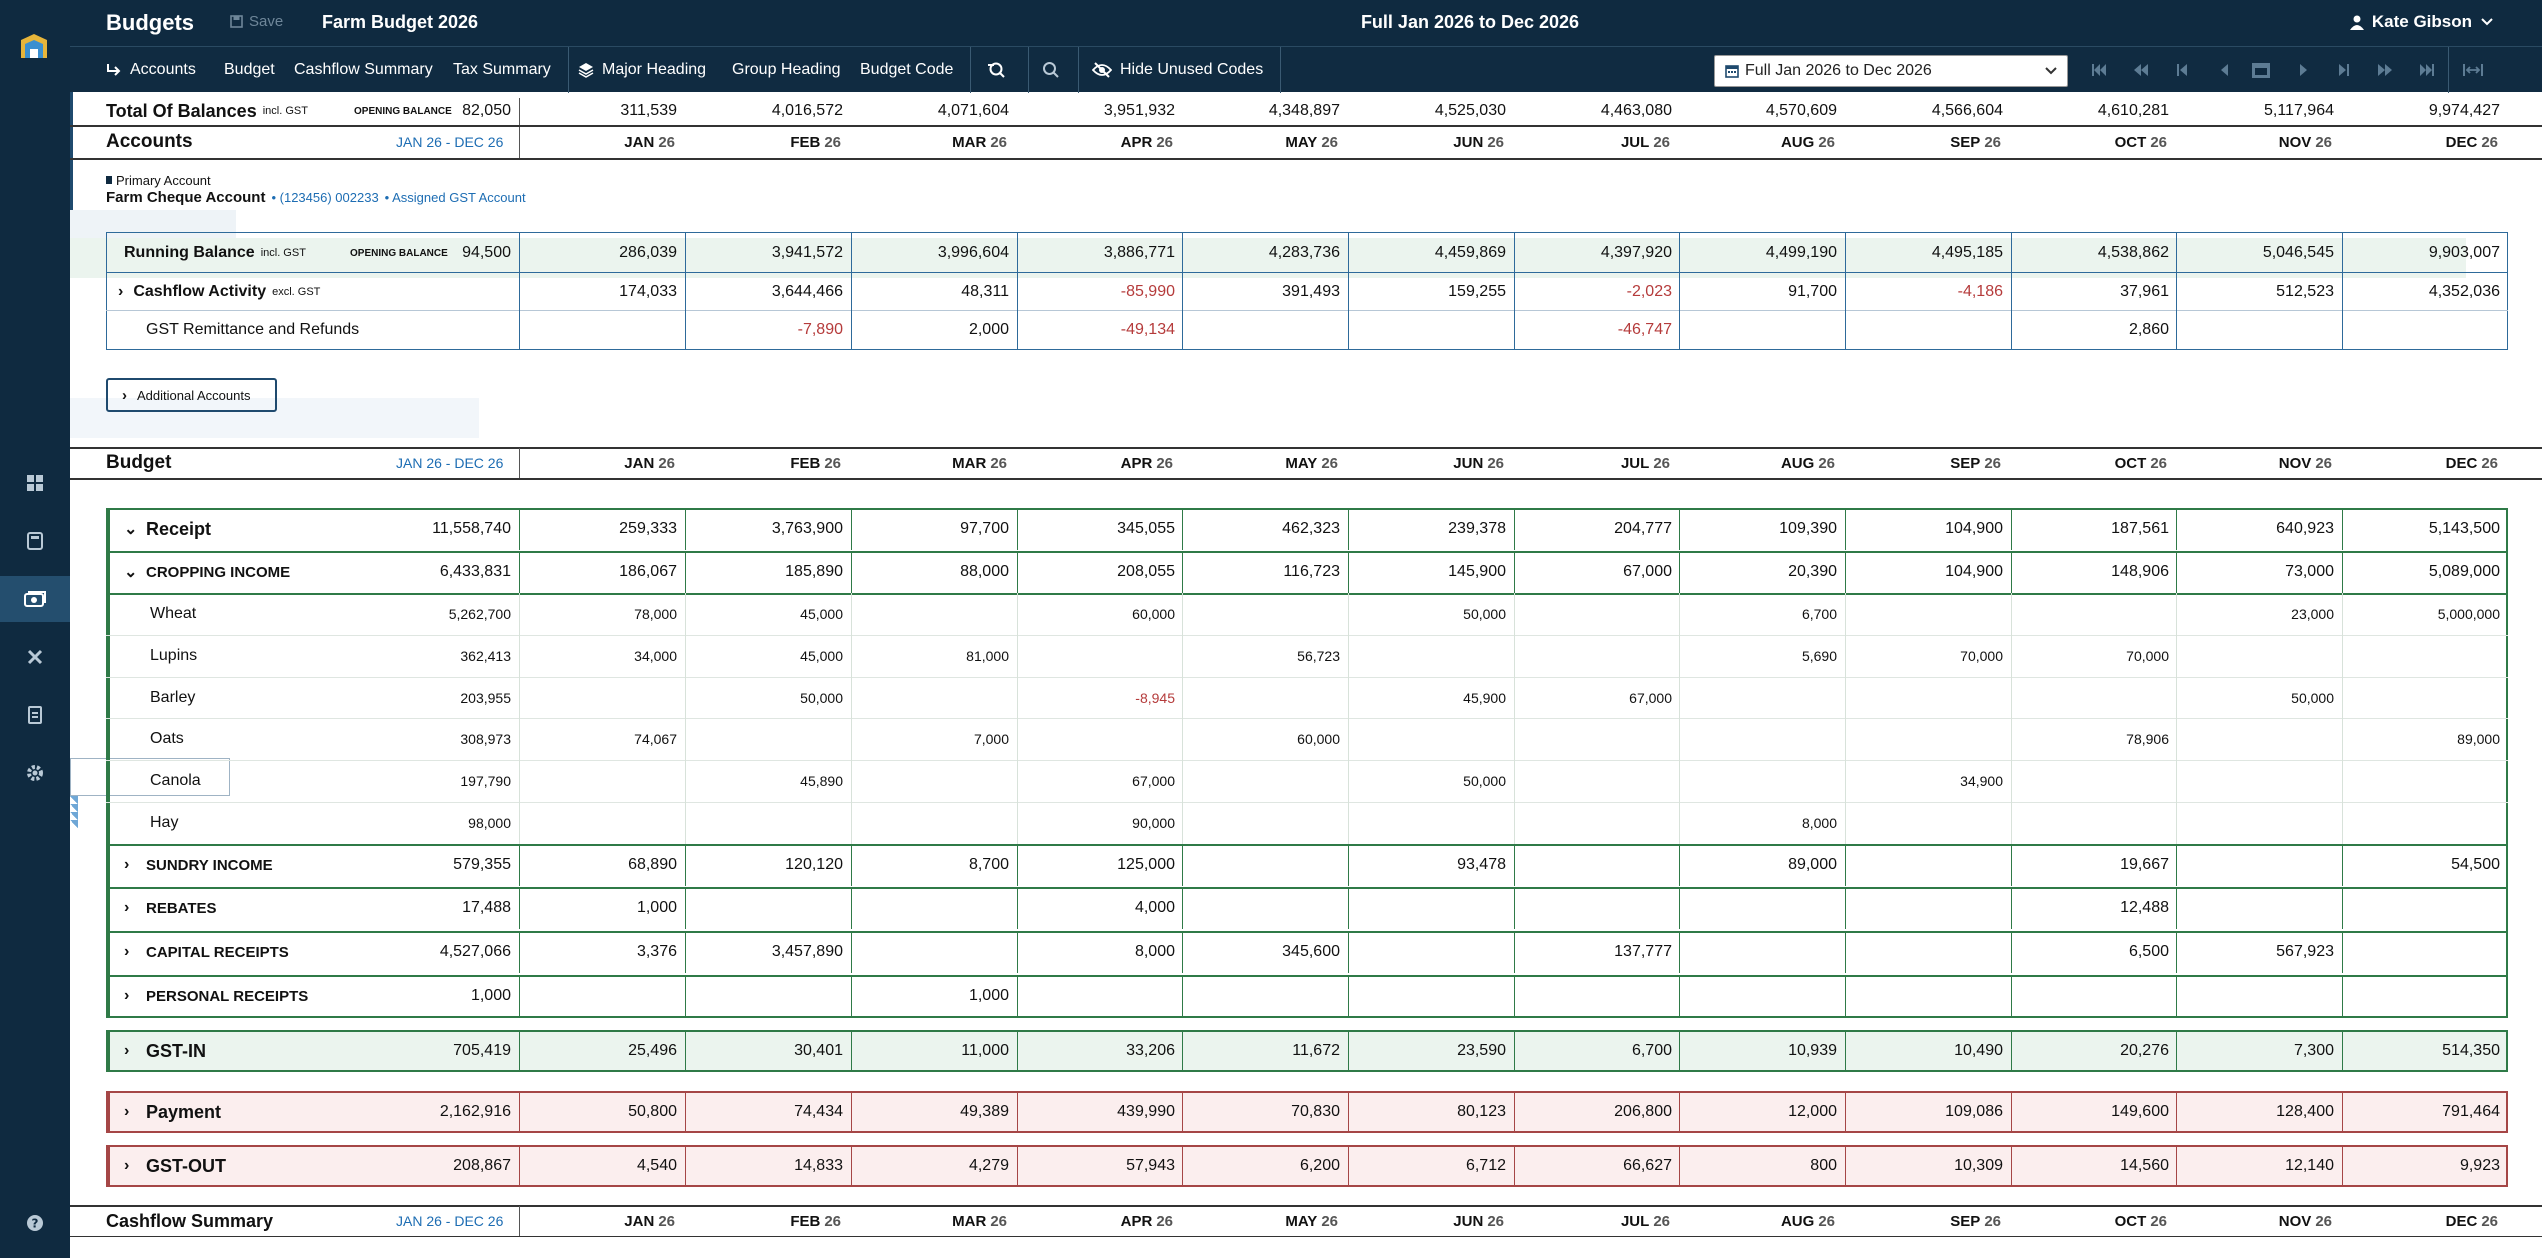  What do you see at coordinates (1647, 1165) in the screenshot?
I see `budget-value-cell: 66,627` at bounding box center [1647, 1165].